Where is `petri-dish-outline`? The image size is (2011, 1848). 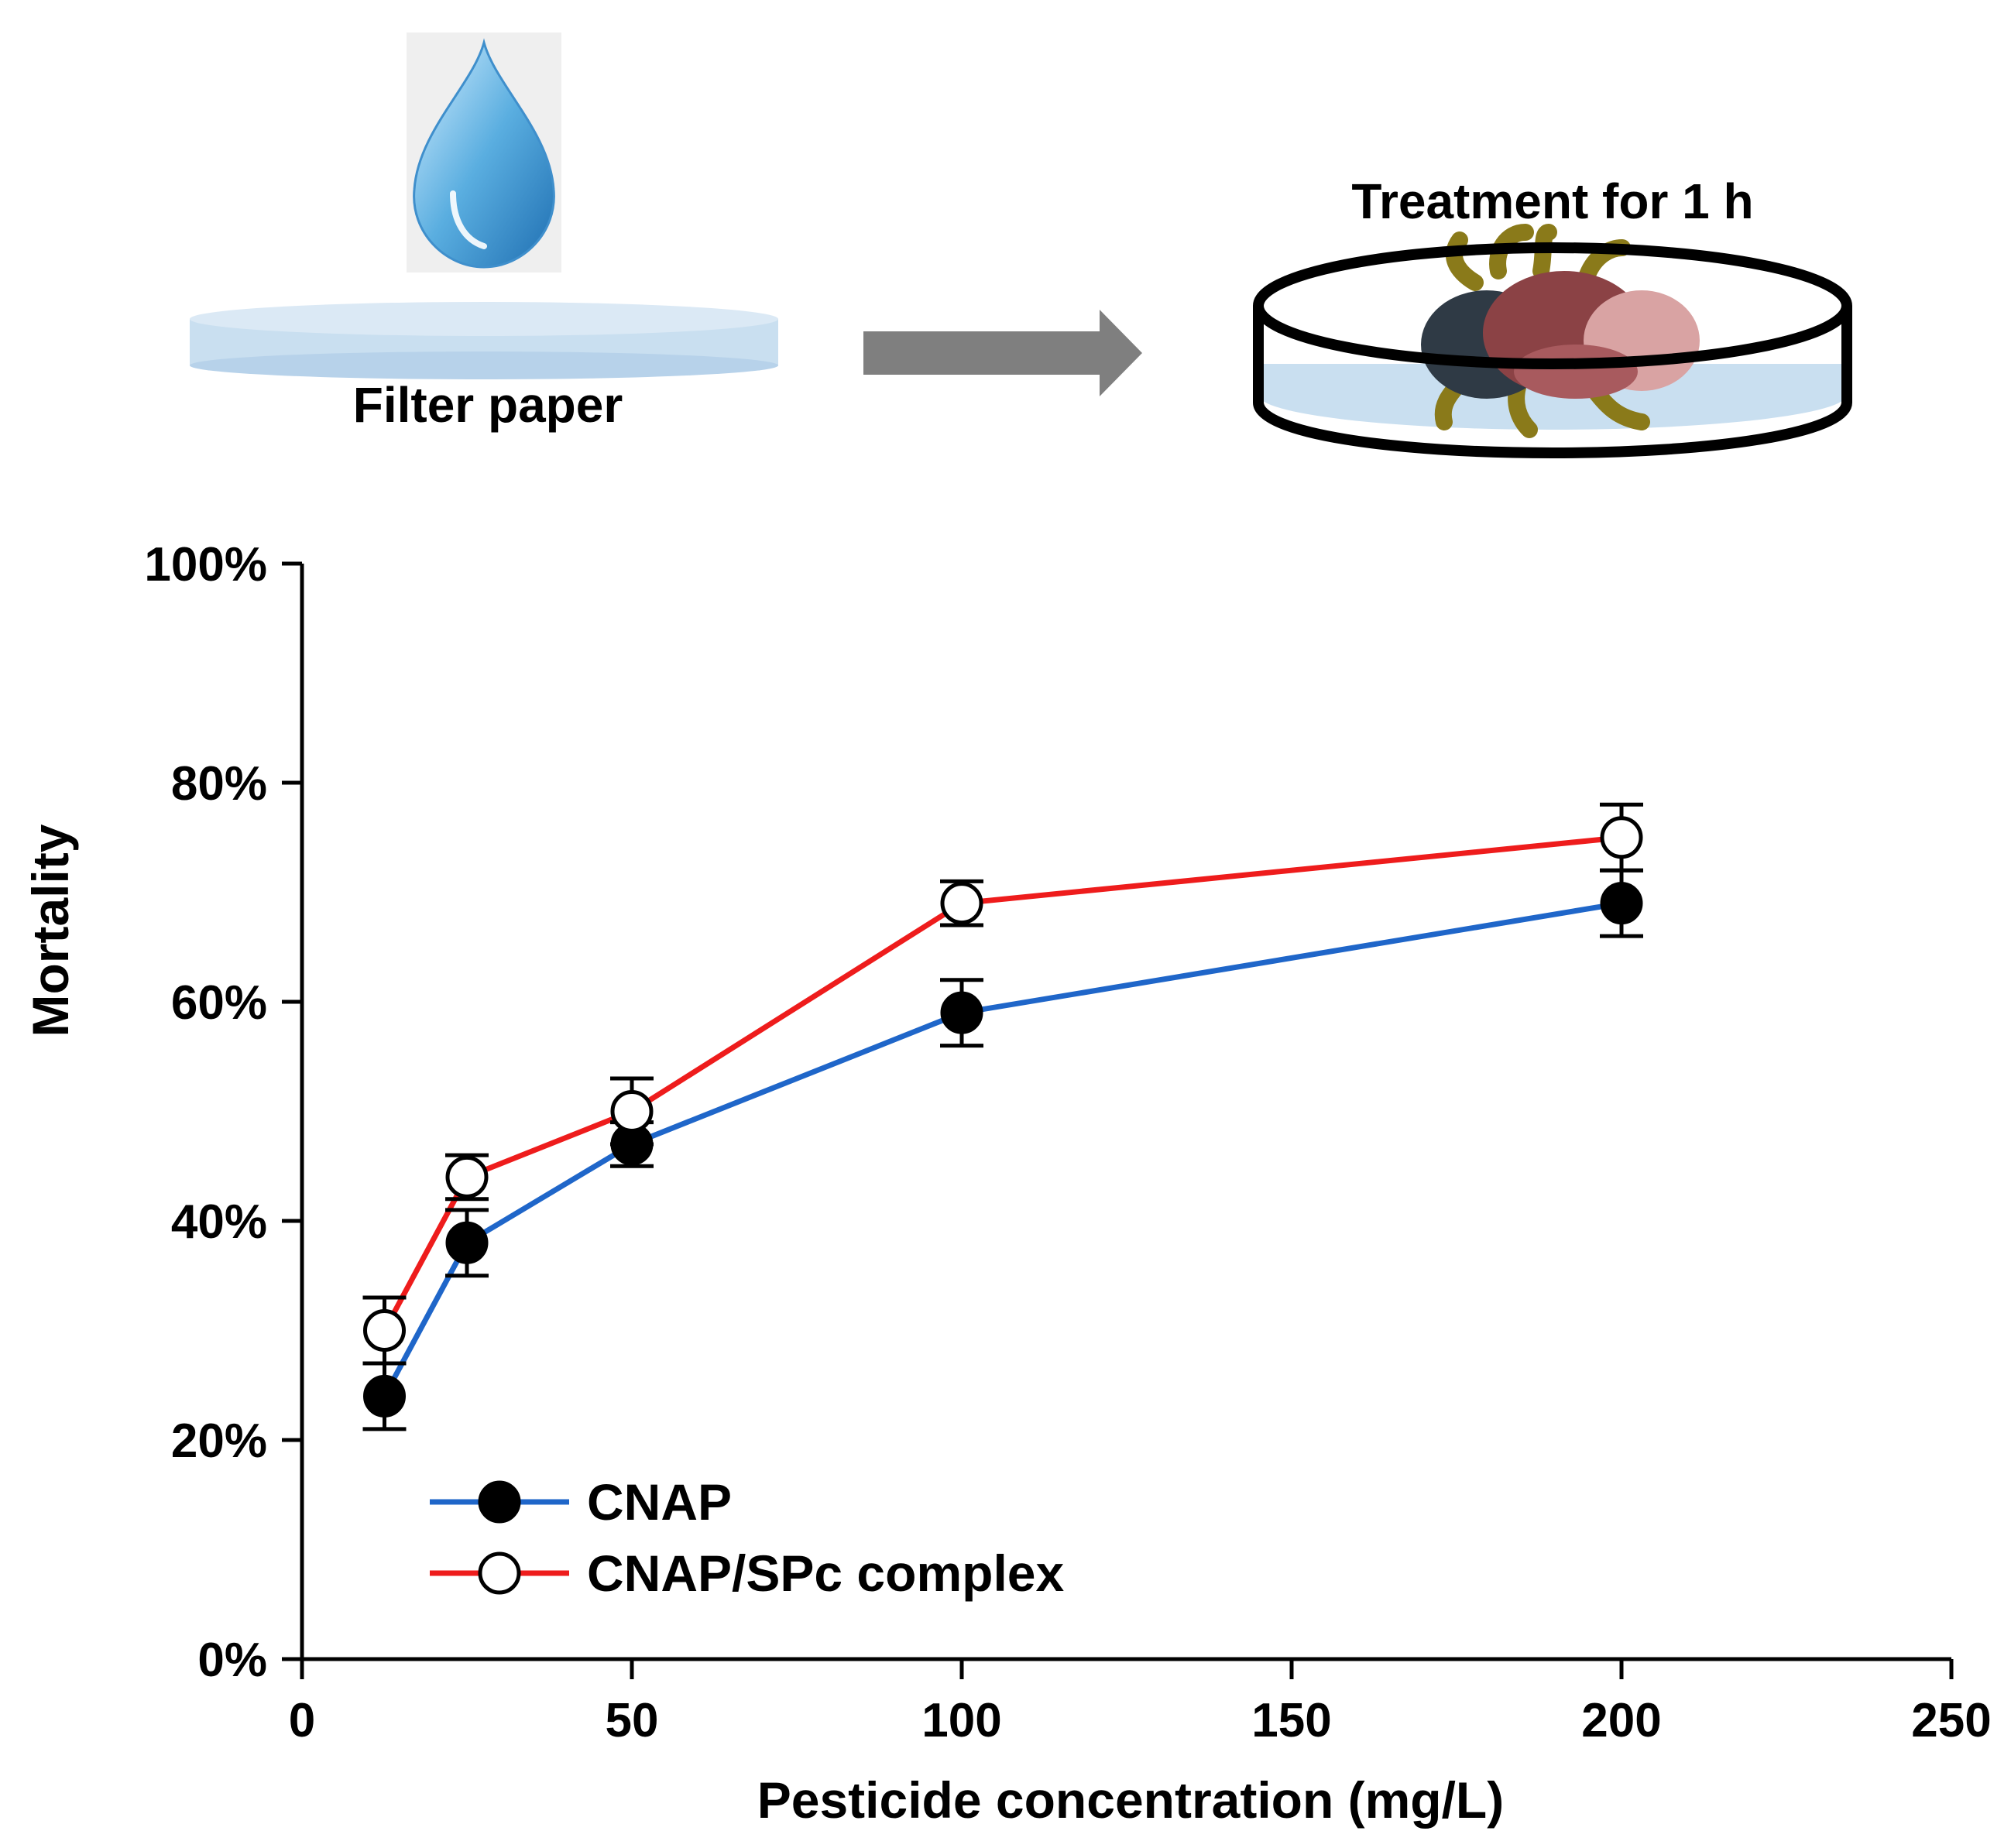 petri-dish-outline is located at coordinates (1552, 350).